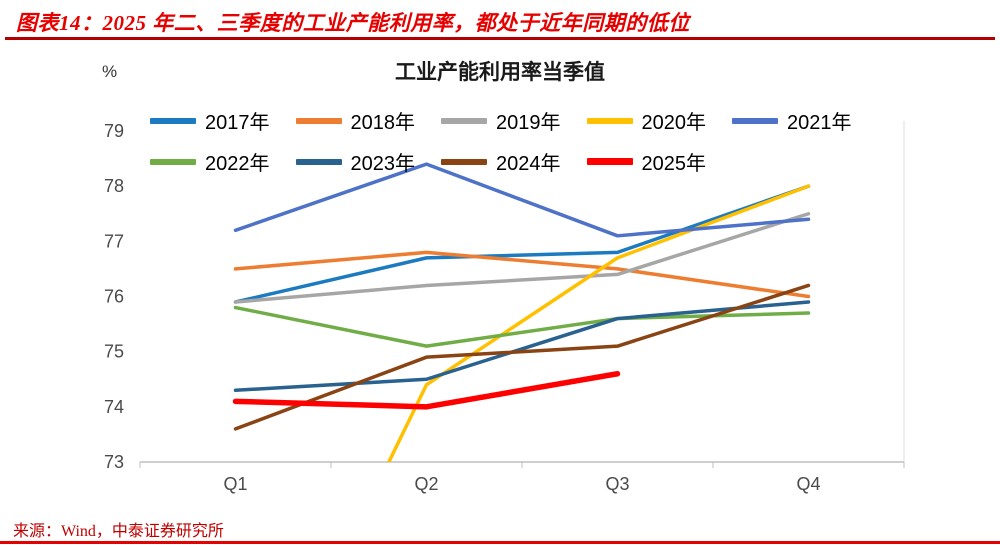  I want to click on legend-row: 2017年 2018年 2019年 2020年 2021年, so click(501, 120).